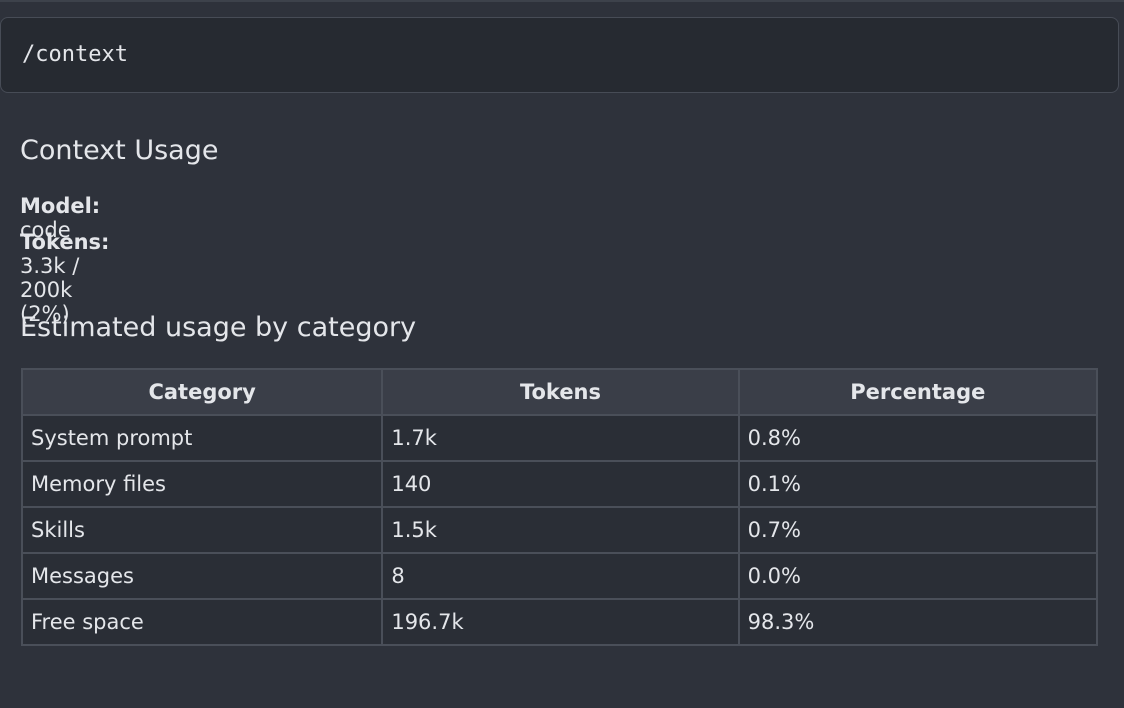  Describe the element at coordinates (202, 530) in the screenshot. I see `table-cell: Skills` at that location.